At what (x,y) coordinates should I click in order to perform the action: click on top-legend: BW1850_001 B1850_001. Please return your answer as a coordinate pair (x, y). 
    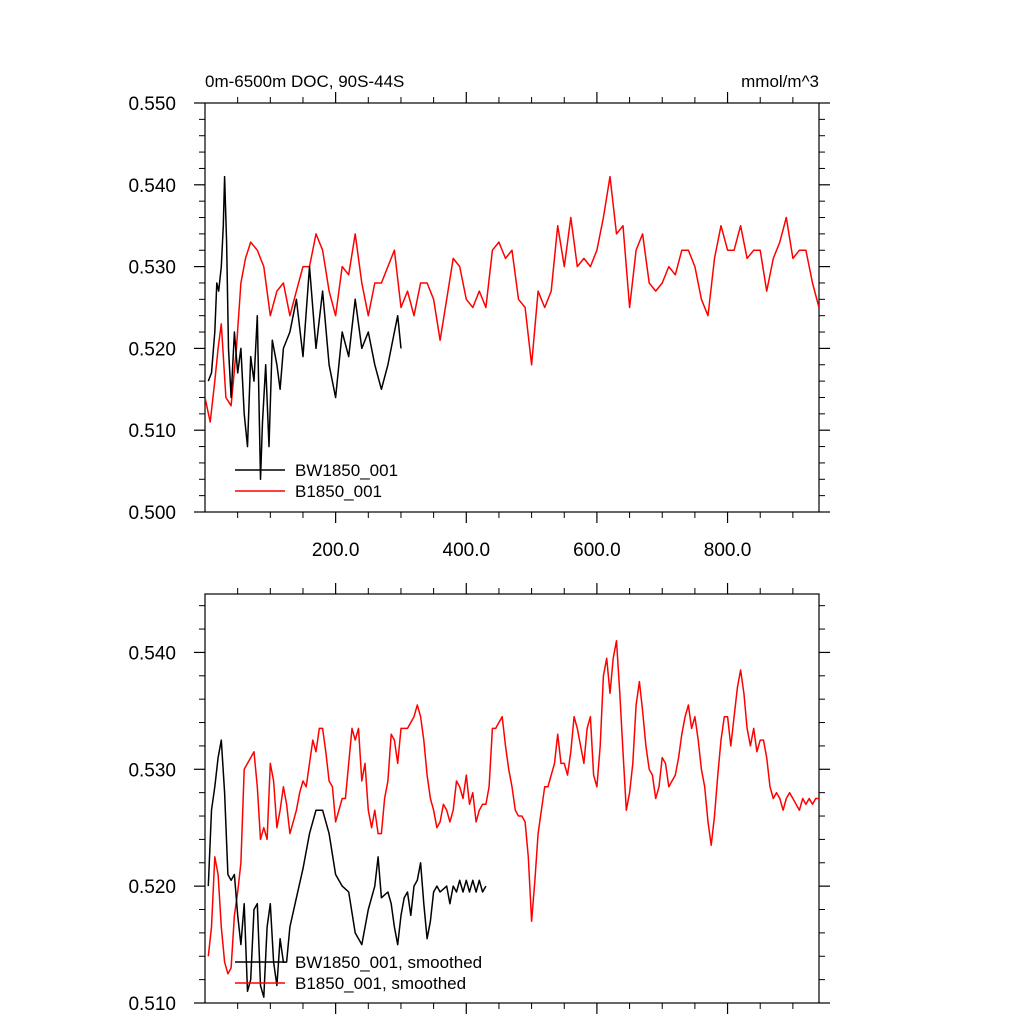
    Looking at the image, I should click on (316, 481).